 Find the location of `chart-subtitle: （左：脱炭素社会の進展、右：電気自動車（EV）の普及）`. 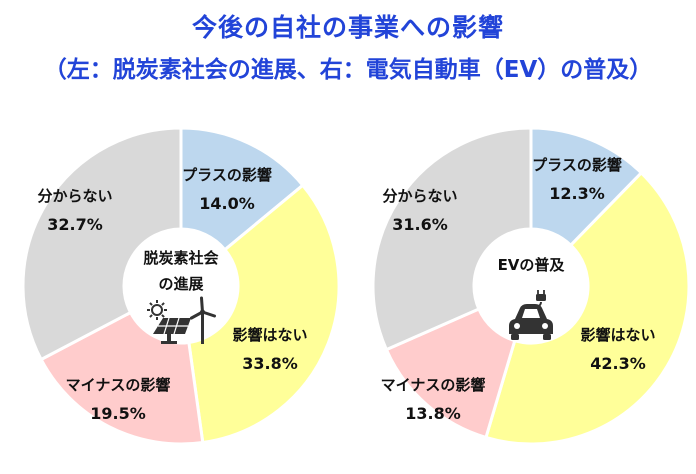

chart-subtitle: （左：脱炭素社会の進展、右：電気自動車（EV）の普及） is located at coordinates (348, 70).